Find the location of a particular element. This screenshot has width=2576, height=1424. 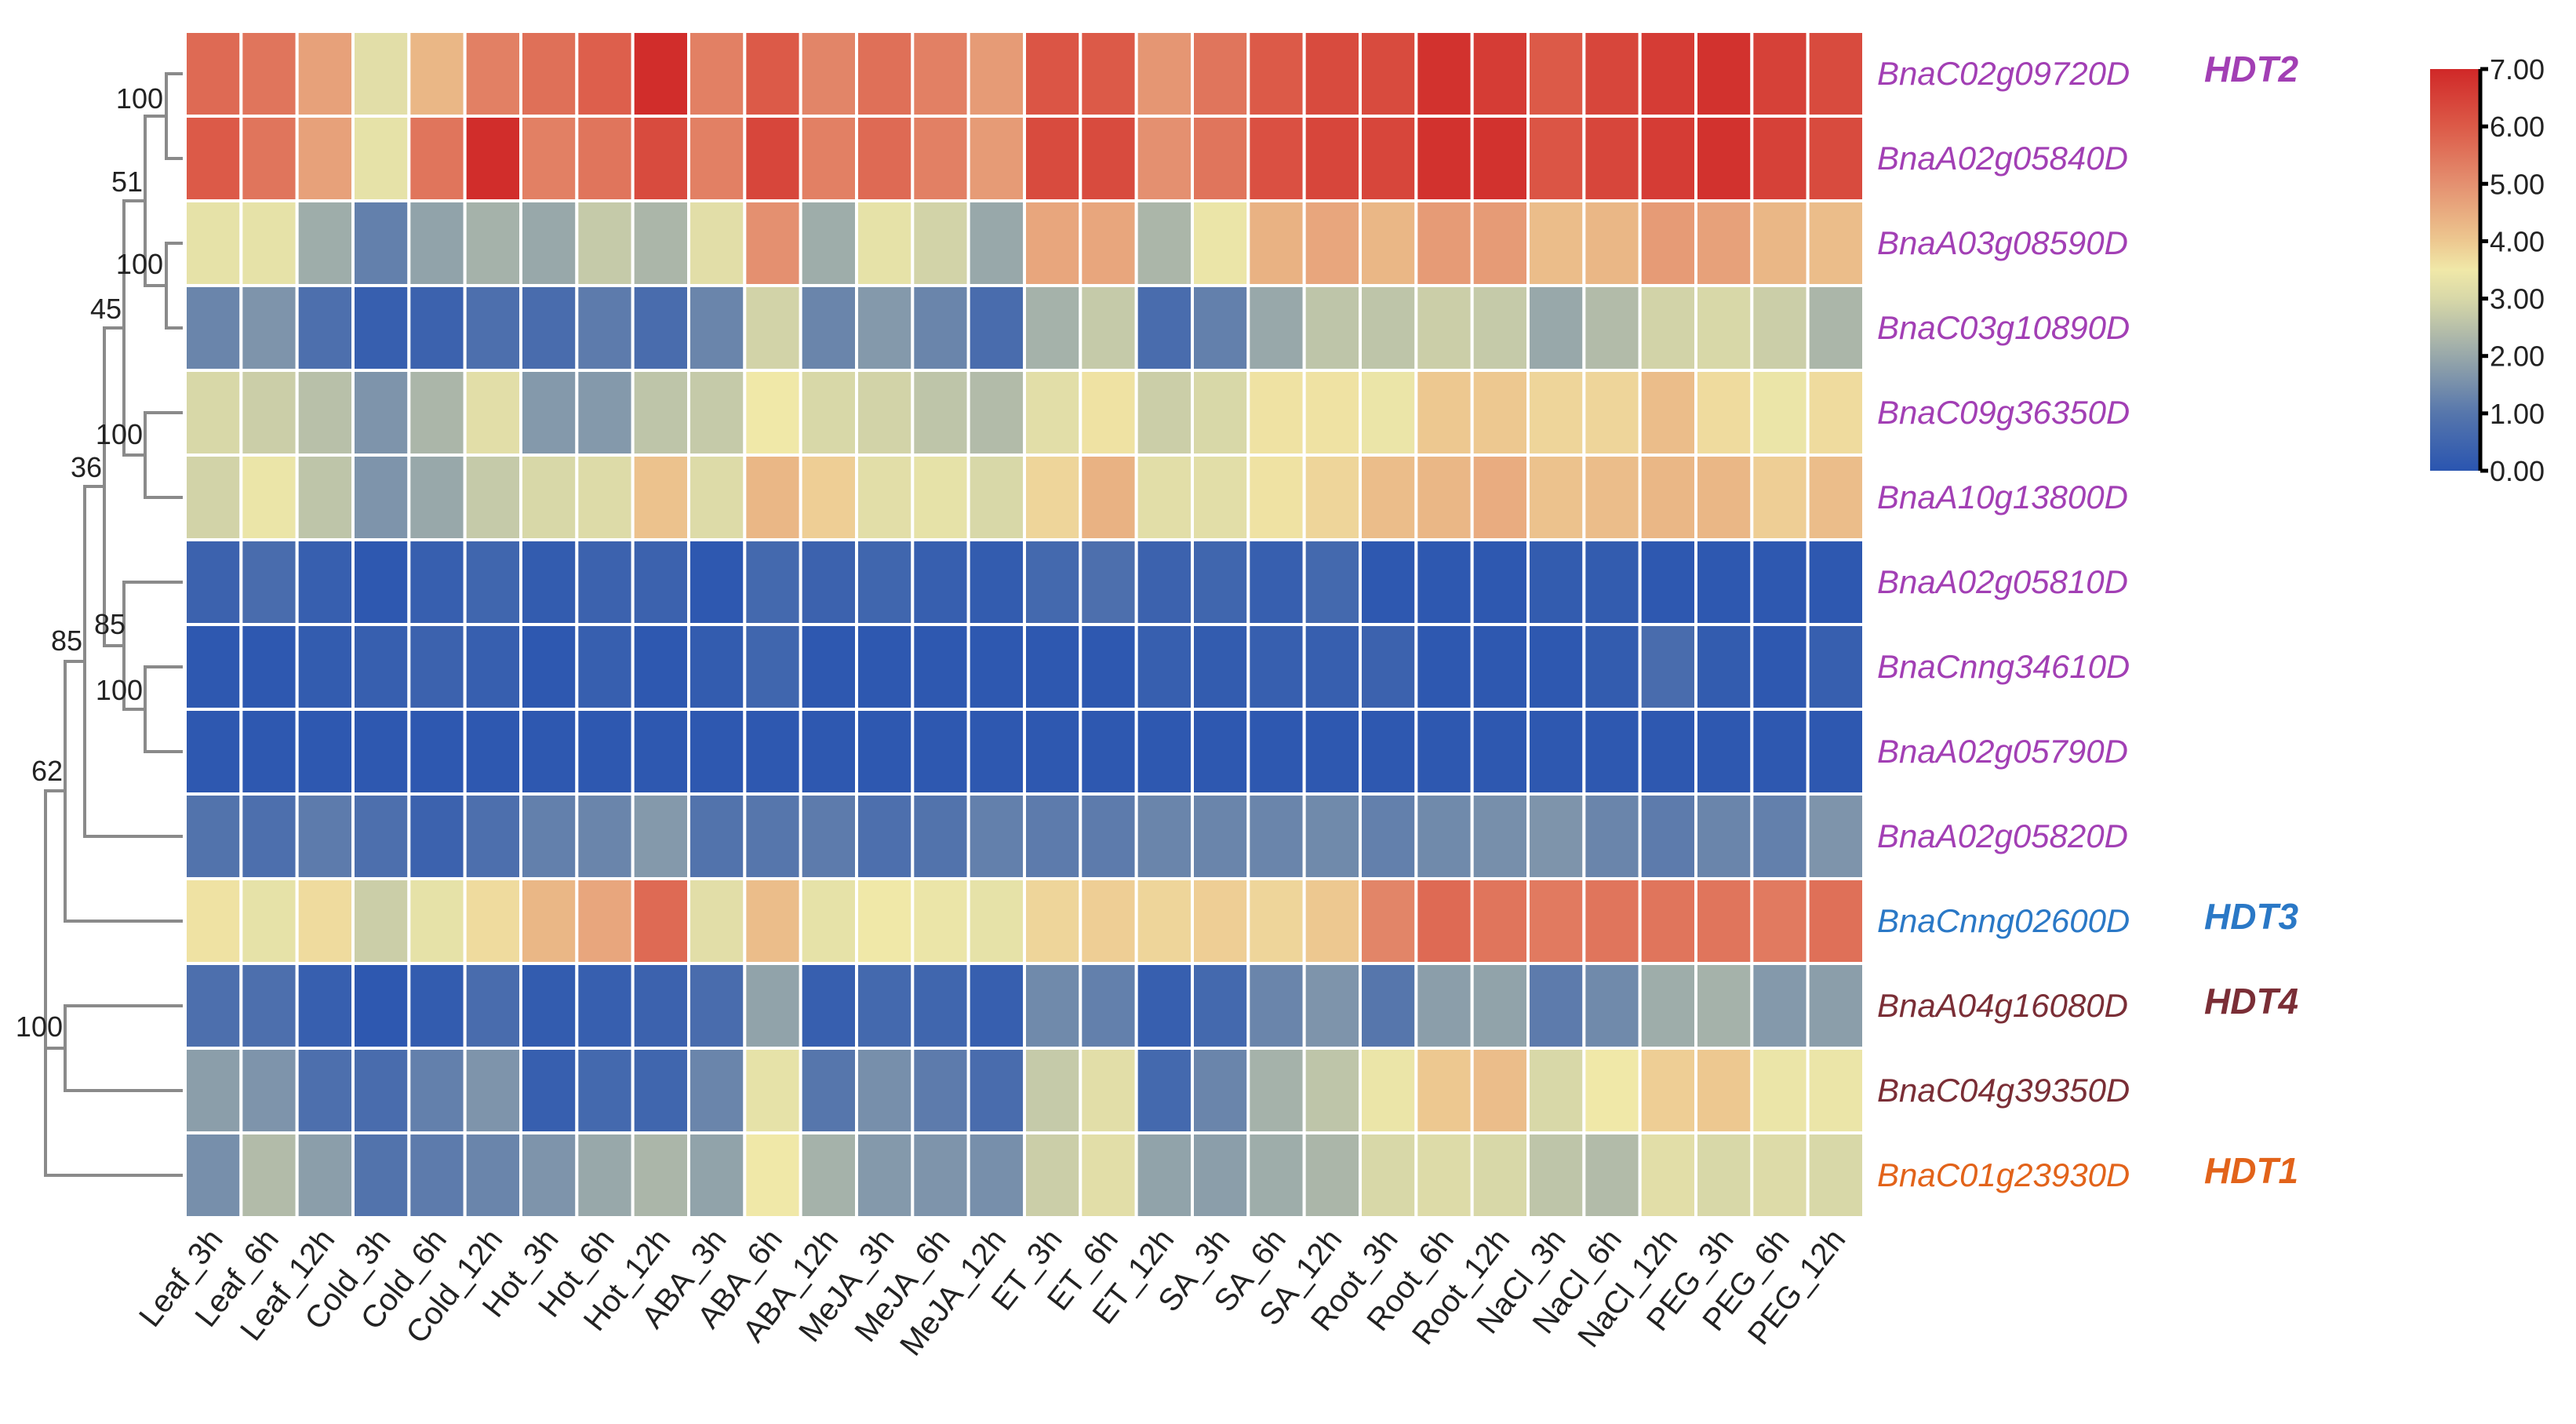

gene-label: BnaC01g23930D is located at coordinates (2003, 1174).